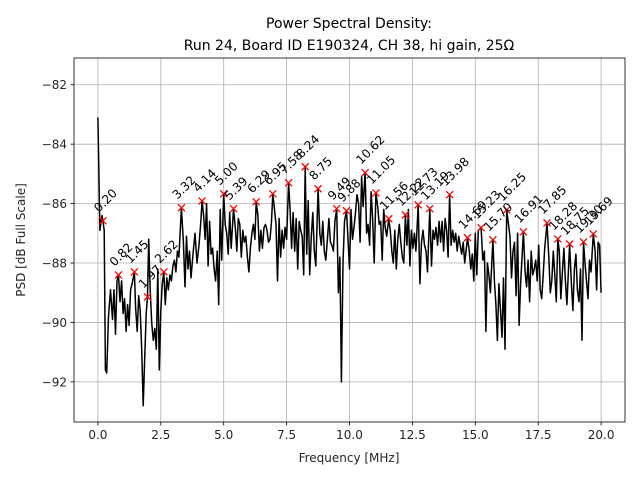  I want to click on x-tick-label: 0.0, so click(97, 435).